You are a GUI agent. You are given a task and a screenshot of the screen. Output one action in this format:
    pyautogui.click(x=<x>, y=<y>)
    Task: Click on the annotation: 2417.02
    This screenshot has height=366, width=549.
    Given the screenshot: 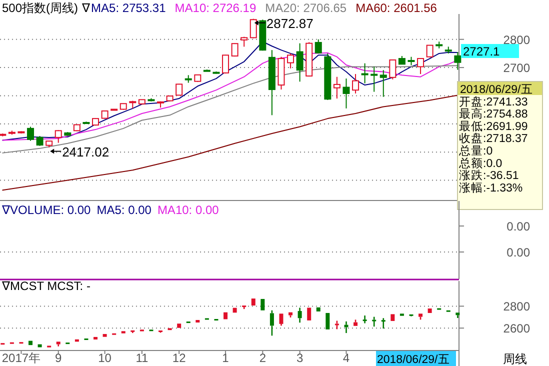 What is the action you would take?
    pyautogui.click(x=86, y=152)
    